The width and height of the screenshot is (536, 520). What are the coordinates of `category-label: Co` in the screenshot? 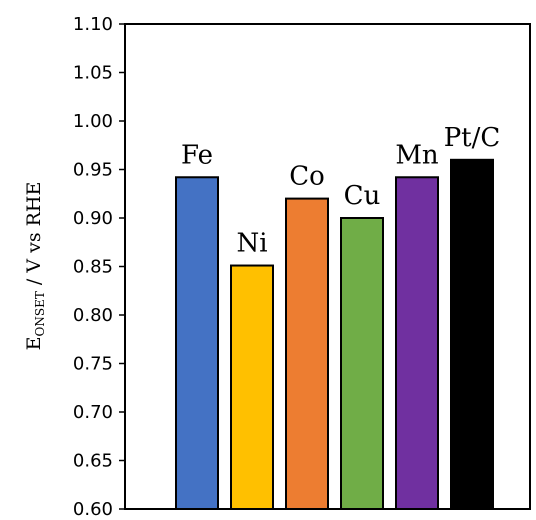 It's located at (307, 177).